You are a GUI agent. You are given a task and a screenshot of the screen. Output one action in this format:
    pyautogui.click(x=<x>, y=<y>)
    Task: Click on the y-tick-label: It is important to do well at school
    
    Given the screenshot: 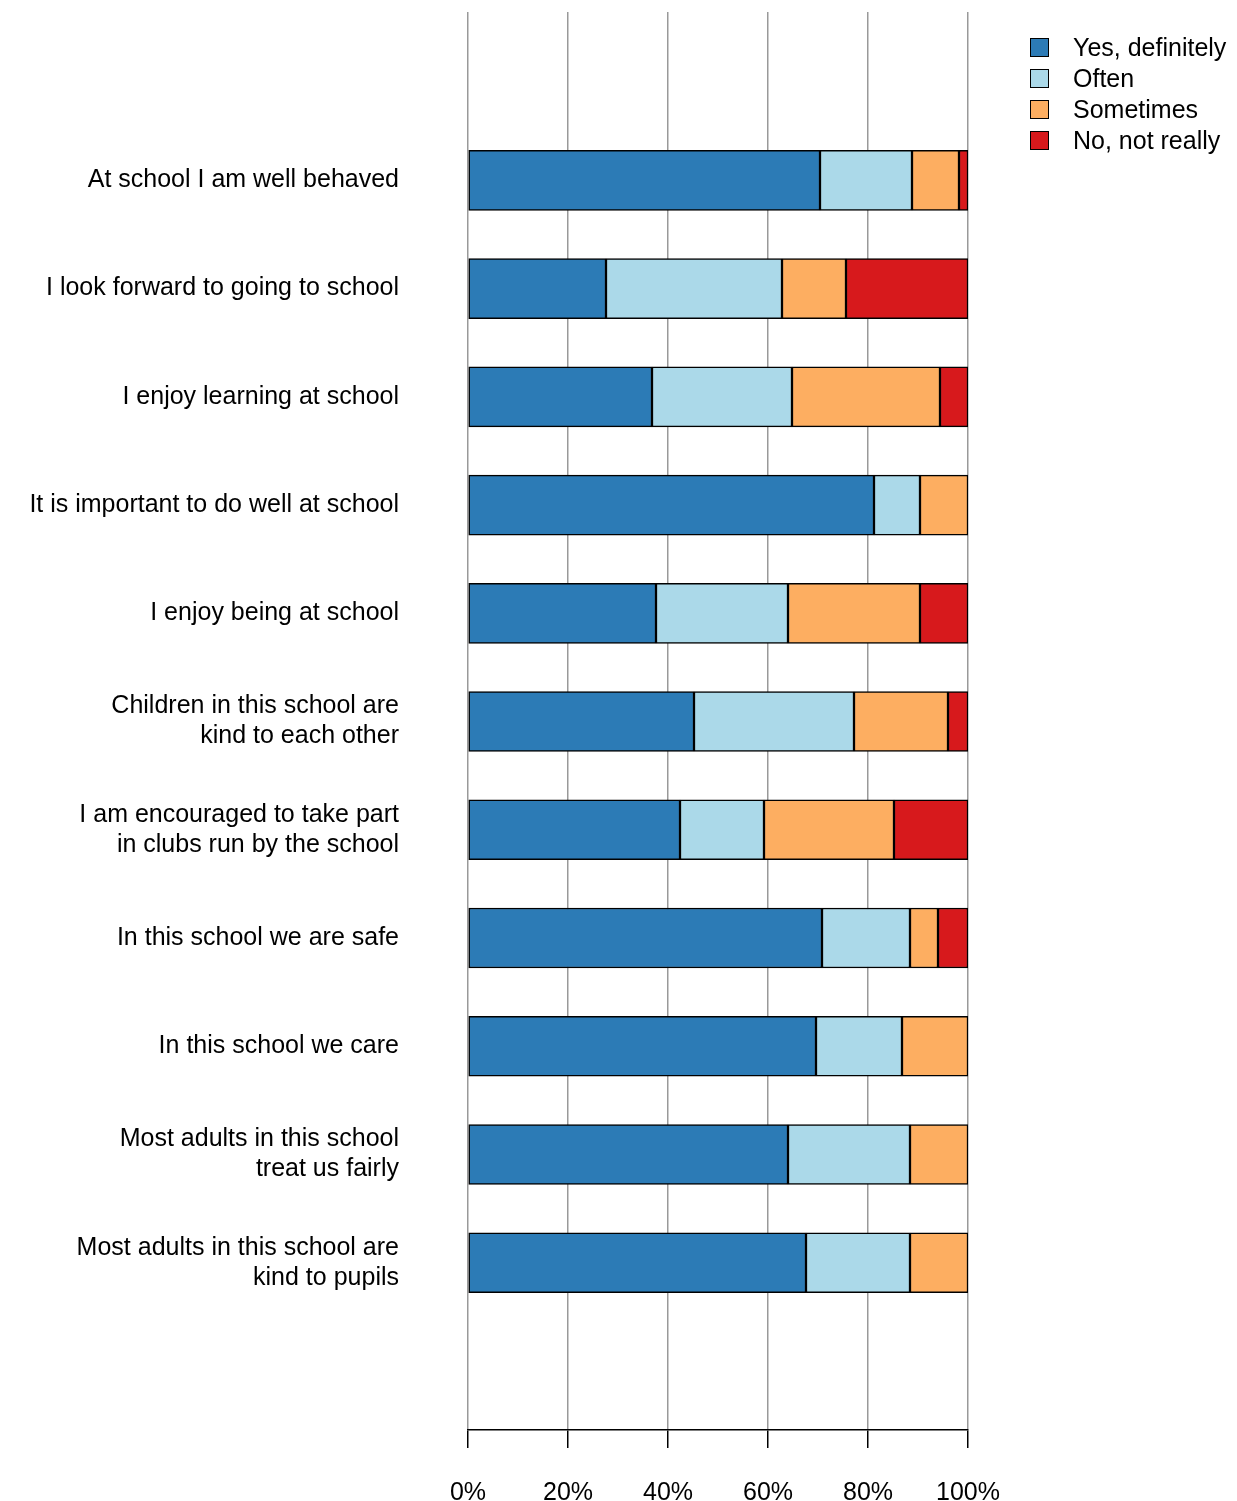 What is the action you would take?
    pyautogui.click(x=214, y=502)
    